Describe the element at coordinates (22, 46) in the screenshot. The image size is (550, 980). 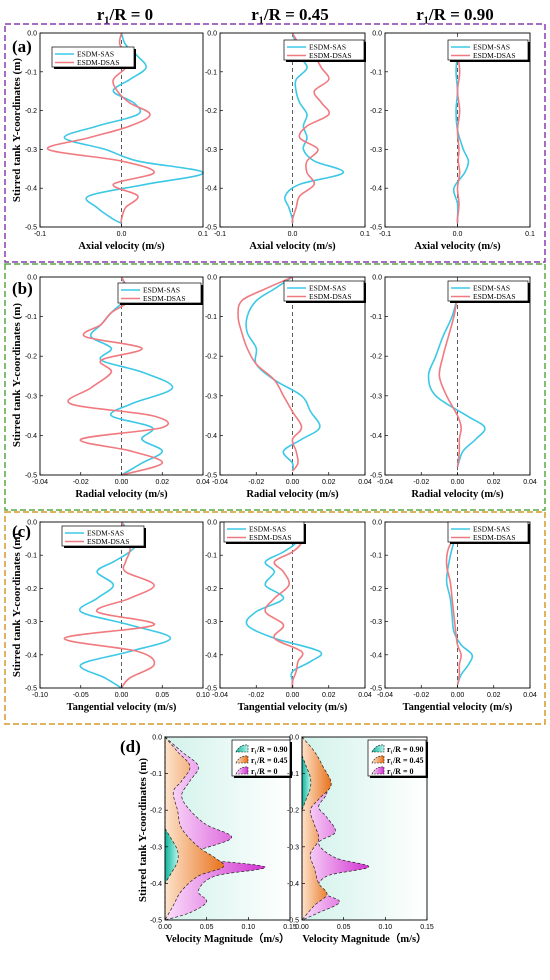
I see `panel-label: (a)` at that location.